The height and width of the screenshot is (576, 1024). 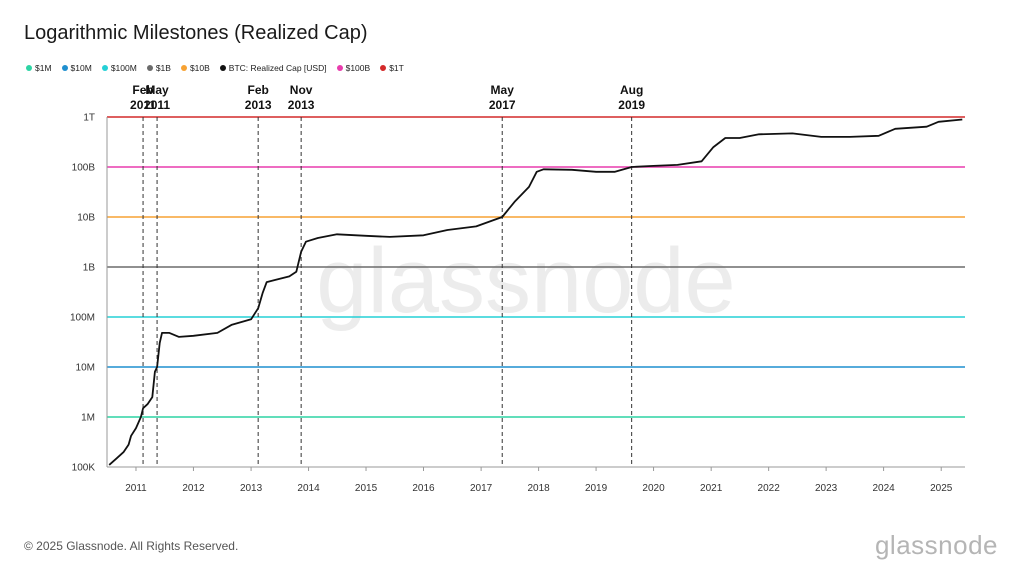 What do you see at coordinates (43, 68) in the screenshot?
I see `legend-label: $1M` at bounding box center [43, 68].